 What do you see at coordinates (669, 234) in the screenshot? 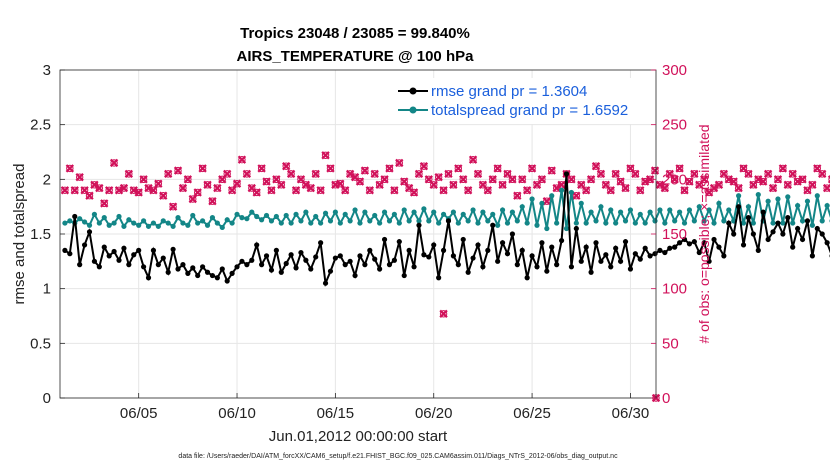
I see `right-axis-ticks: 0 50 100 150 200 250 300` at bounding box center [669, 234].